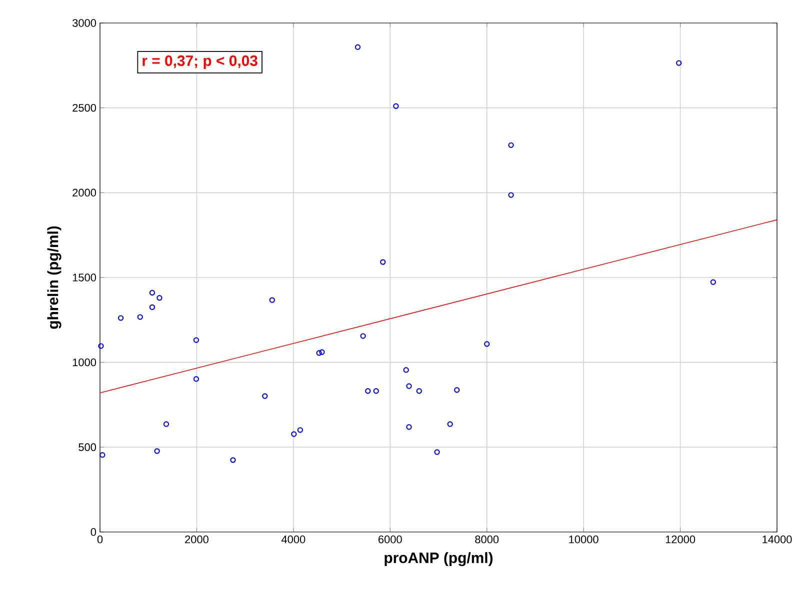 This screenshot has height=601, width=801. Describe the element at coordinates (487, 540) in the screenshot. I see `x-tick-label: 8000` at that location.